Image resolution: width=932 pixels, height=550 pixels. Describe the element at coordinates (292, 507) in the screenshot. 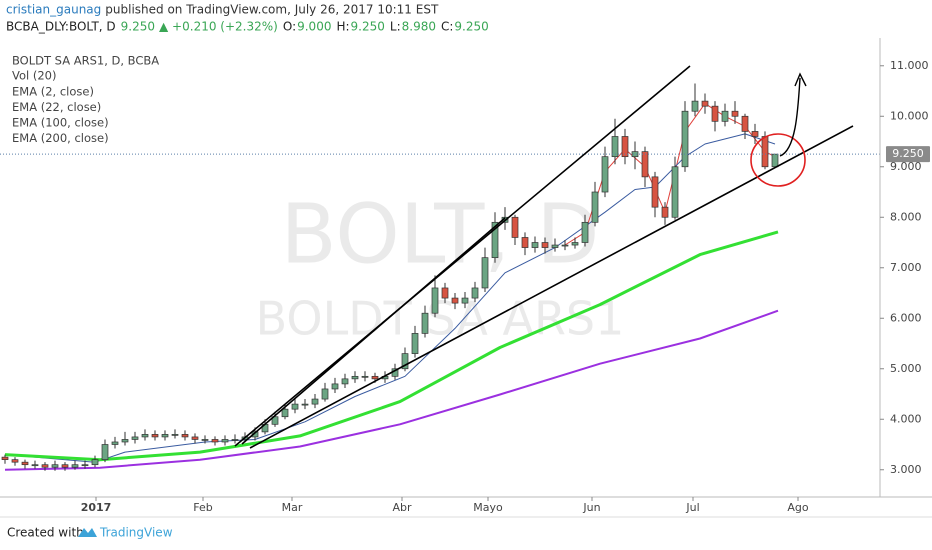

I see `x-tick-label: Mar` at that location.